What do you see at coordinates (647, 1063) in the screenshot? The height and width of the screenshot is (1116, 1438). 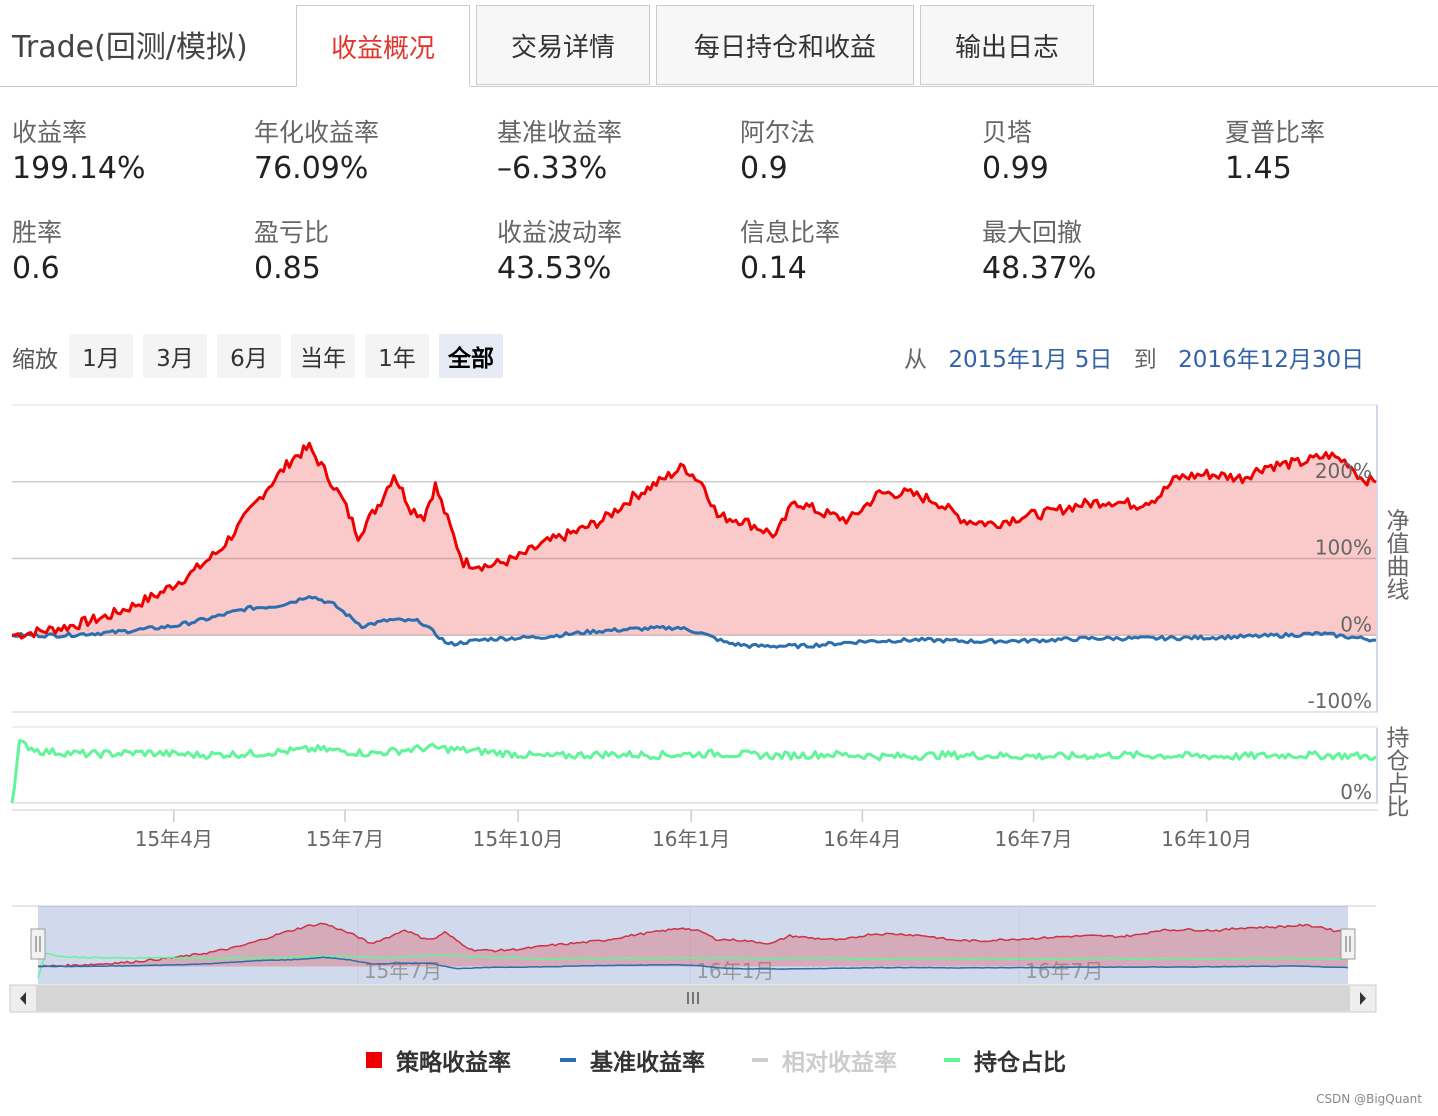 I see `legend-label: 基准收益率` at bounding box center [647, 1063].